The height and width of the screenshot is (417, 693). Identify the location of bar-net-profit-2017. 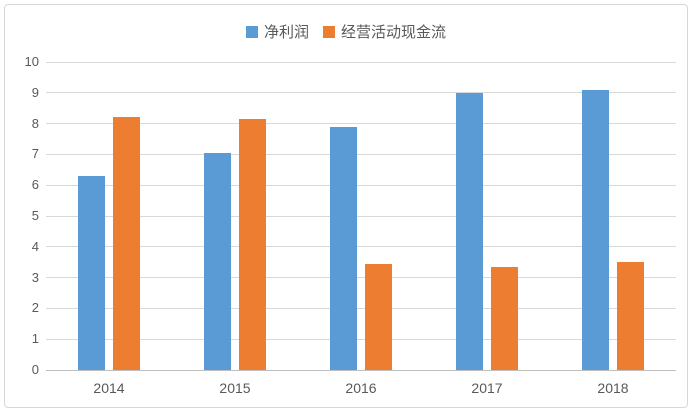
(469, 231).